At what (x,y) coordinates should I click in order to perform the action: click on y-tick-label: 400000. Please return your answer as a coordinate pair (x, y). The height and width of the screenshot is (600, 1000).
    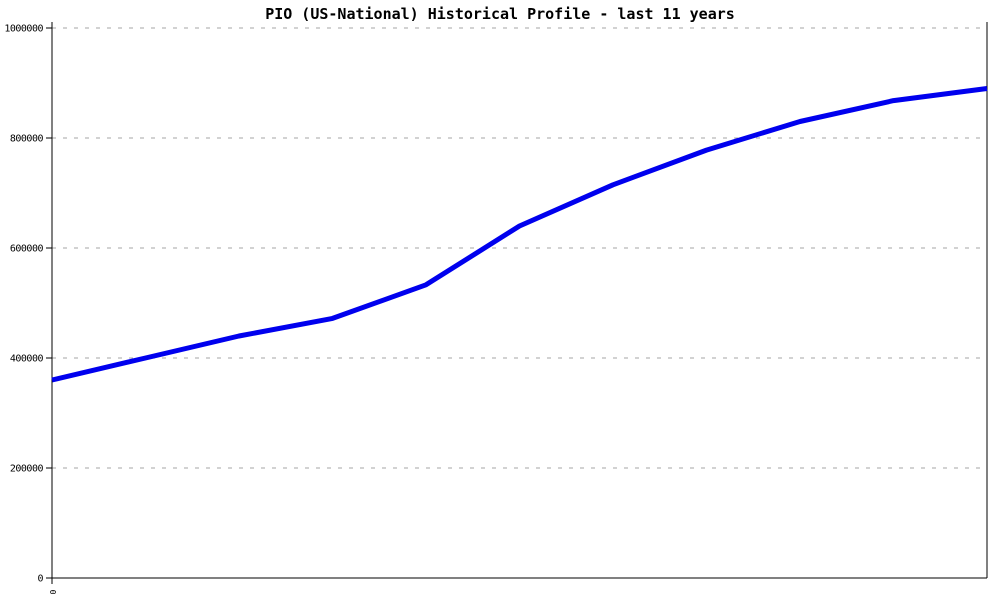
    Looking at the image, I should click on (27, 359).